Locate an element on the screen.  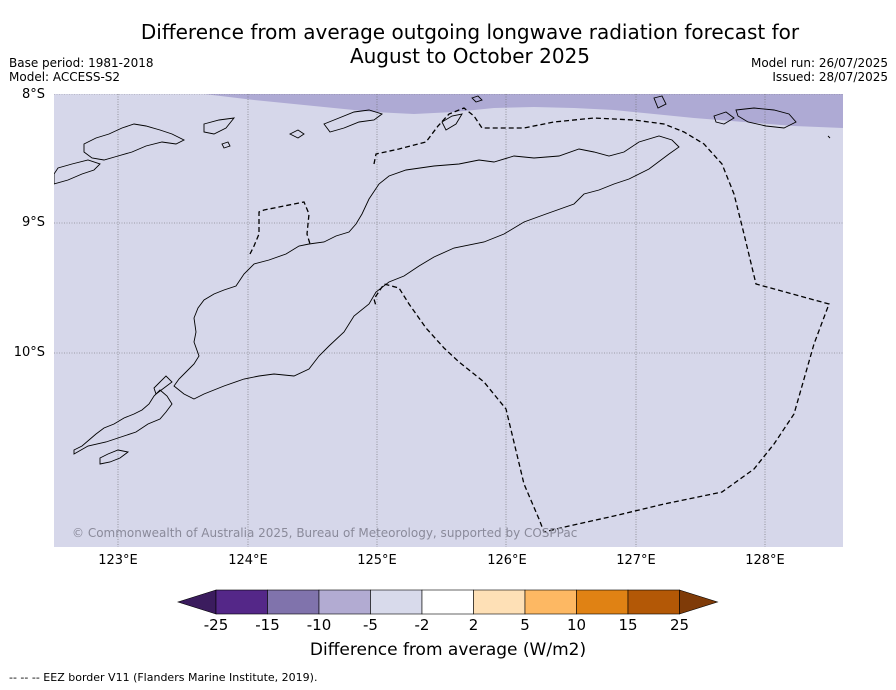
colorbar: -25 -15 -10 -5 -2 2 5 10 15 25 is located at coordinates (448, 611).